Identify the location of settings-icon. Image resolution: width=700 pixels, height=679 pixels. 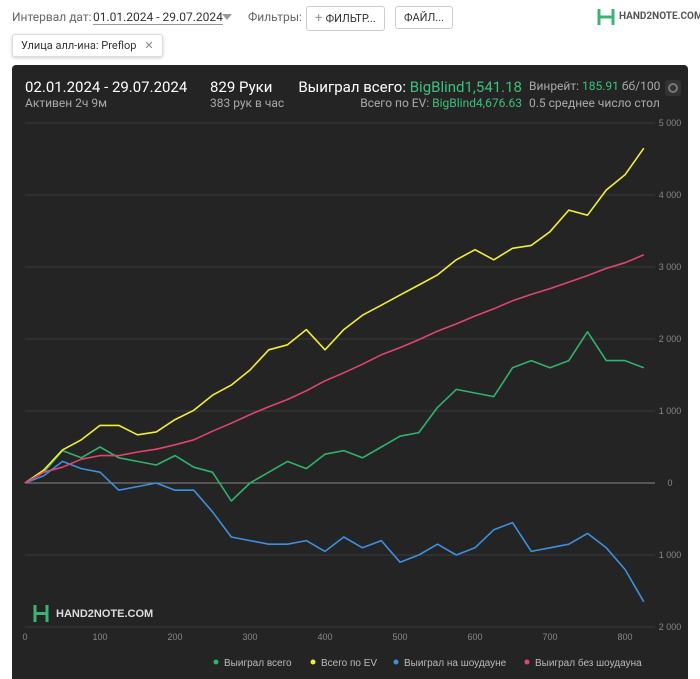
(673, 88).